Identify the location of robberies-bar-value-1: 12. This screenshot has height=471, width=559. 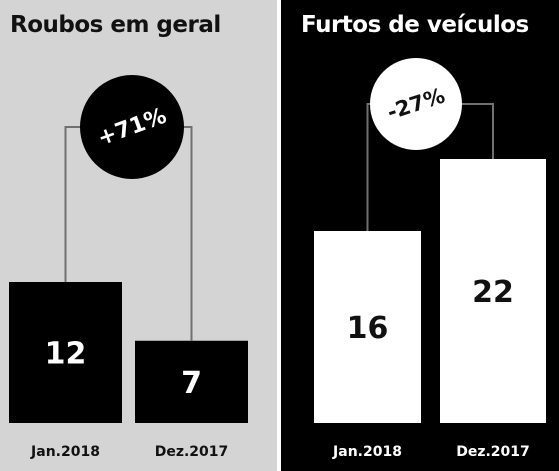
(66, 354).